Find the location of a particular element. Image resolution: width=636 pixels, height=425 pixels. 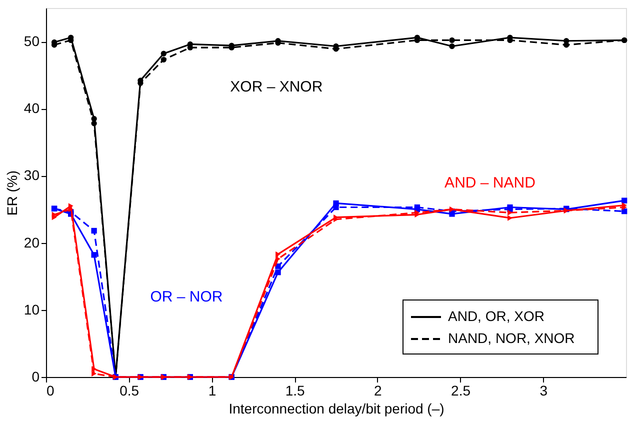

x-tick-label: 2.5 is located at coordinates (461, 390).